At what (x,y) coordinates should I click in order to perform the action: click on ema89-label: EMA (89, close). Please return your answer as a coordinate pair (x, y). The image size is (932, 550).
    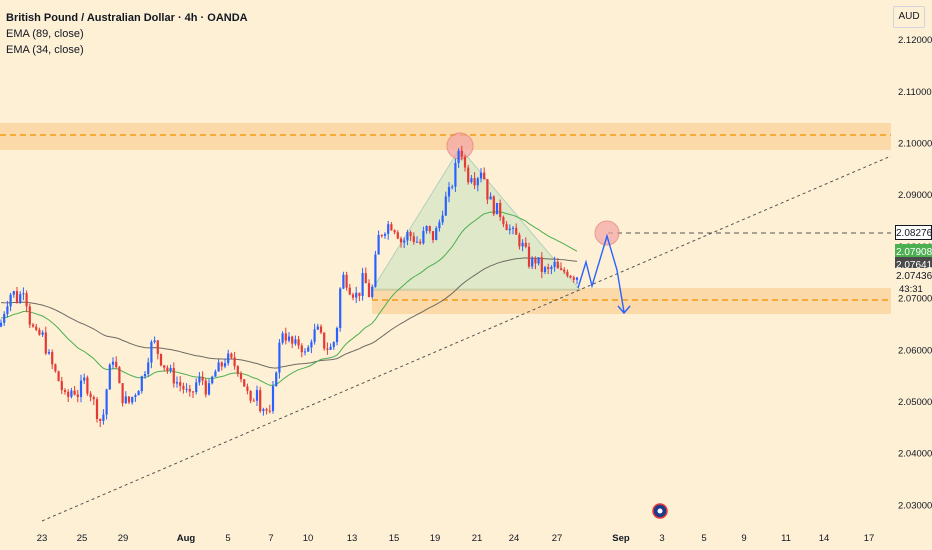
    Looking at the image, I should click on (45, 34).